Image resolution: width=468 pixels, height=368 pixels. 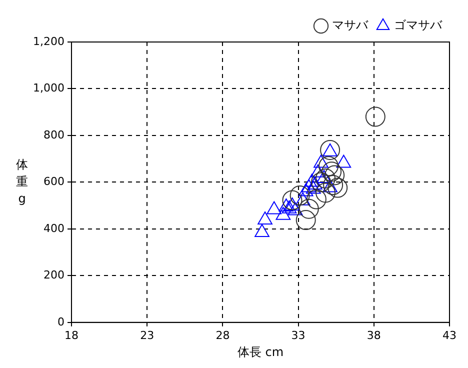 I want to click on x-axis-title: 体長 cm, so click(x=260, y=351).